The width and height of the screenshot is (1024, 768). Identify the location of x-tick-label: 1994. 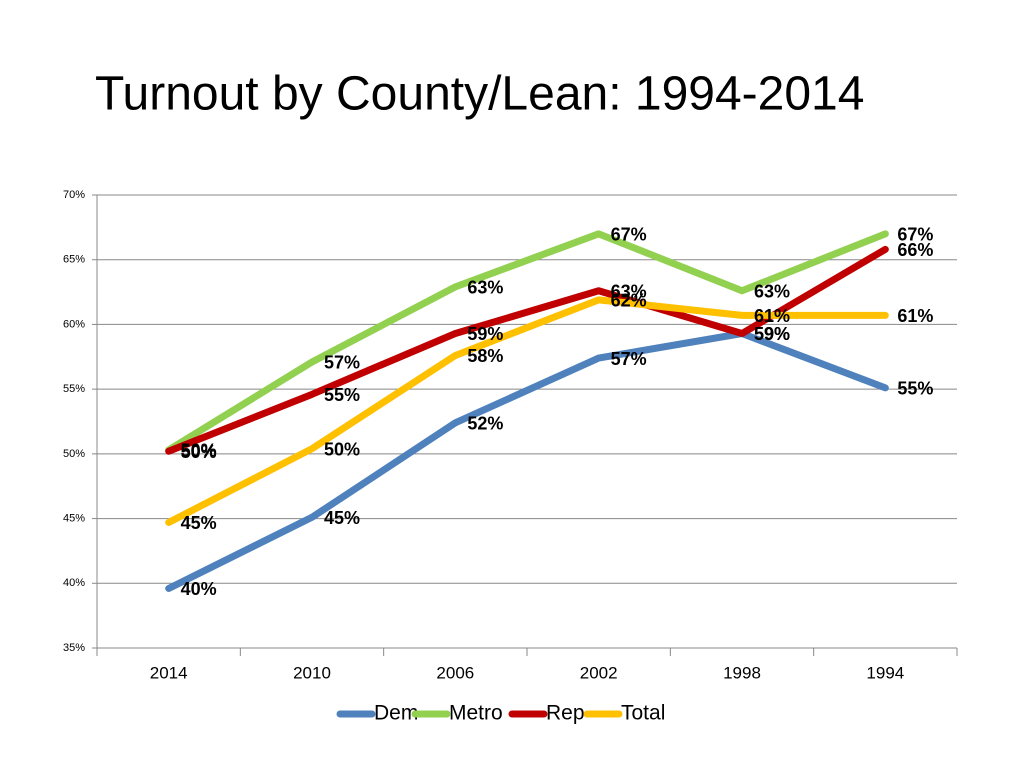
(885, 672).